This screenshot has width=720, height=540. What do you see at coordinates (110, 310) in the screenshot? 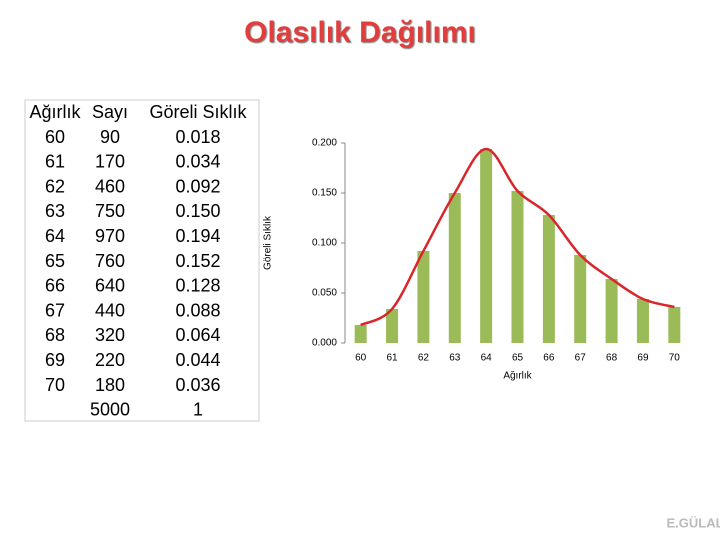
I see `table-cell: 440` at bounding box center [110, 310].